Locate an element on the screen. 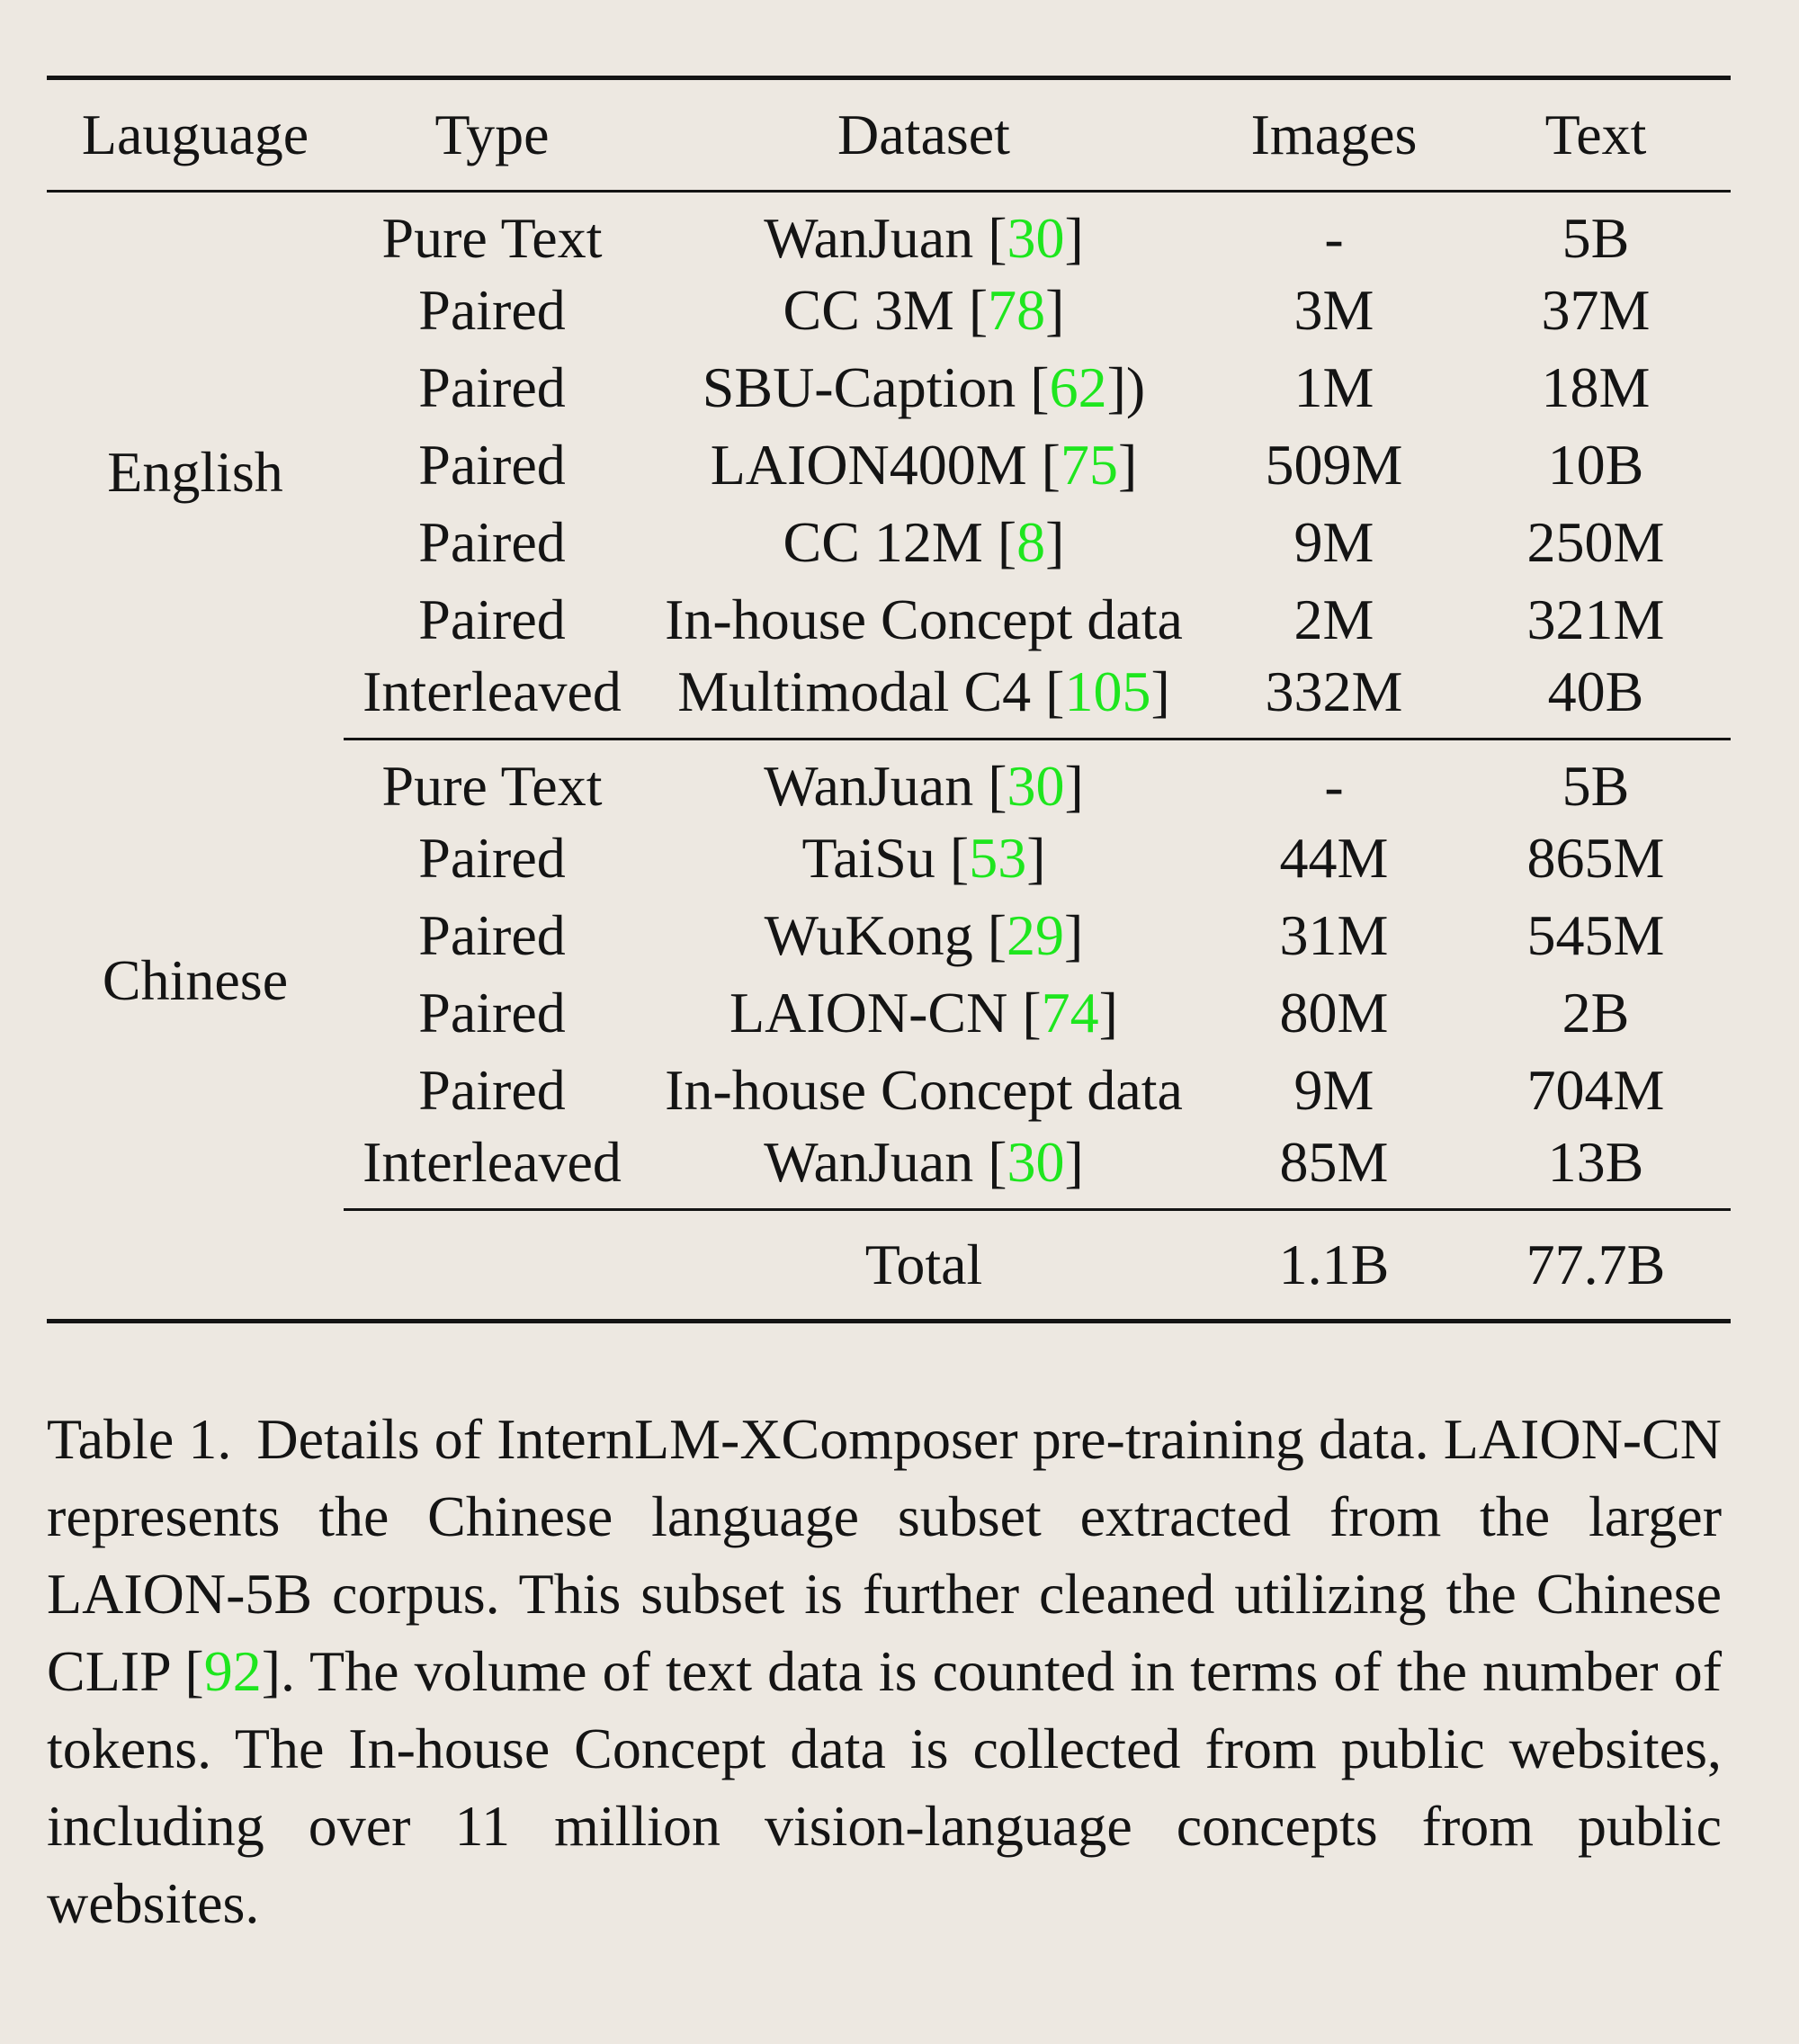  total-row: Total 1.1B 77.7B is located at coordinates (889, 1266).